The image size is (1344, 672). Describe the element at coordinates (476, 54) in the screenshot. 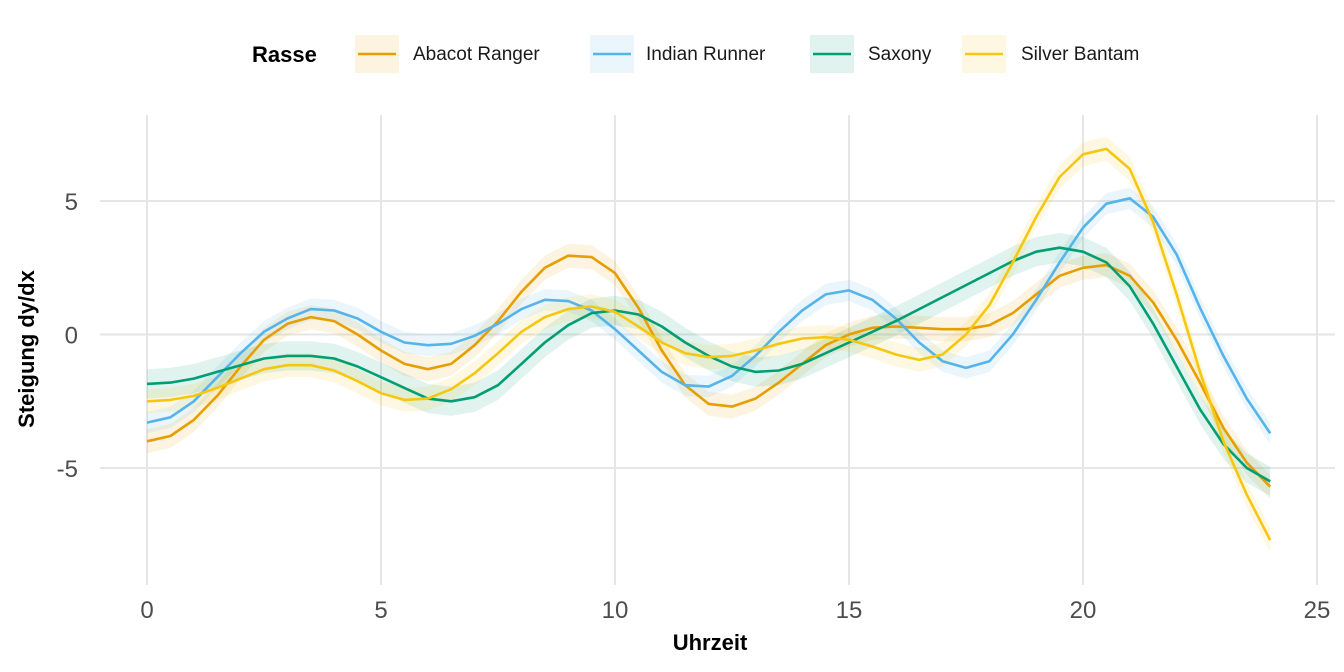

I see `legend-label: Abacot Ranger` at that location.